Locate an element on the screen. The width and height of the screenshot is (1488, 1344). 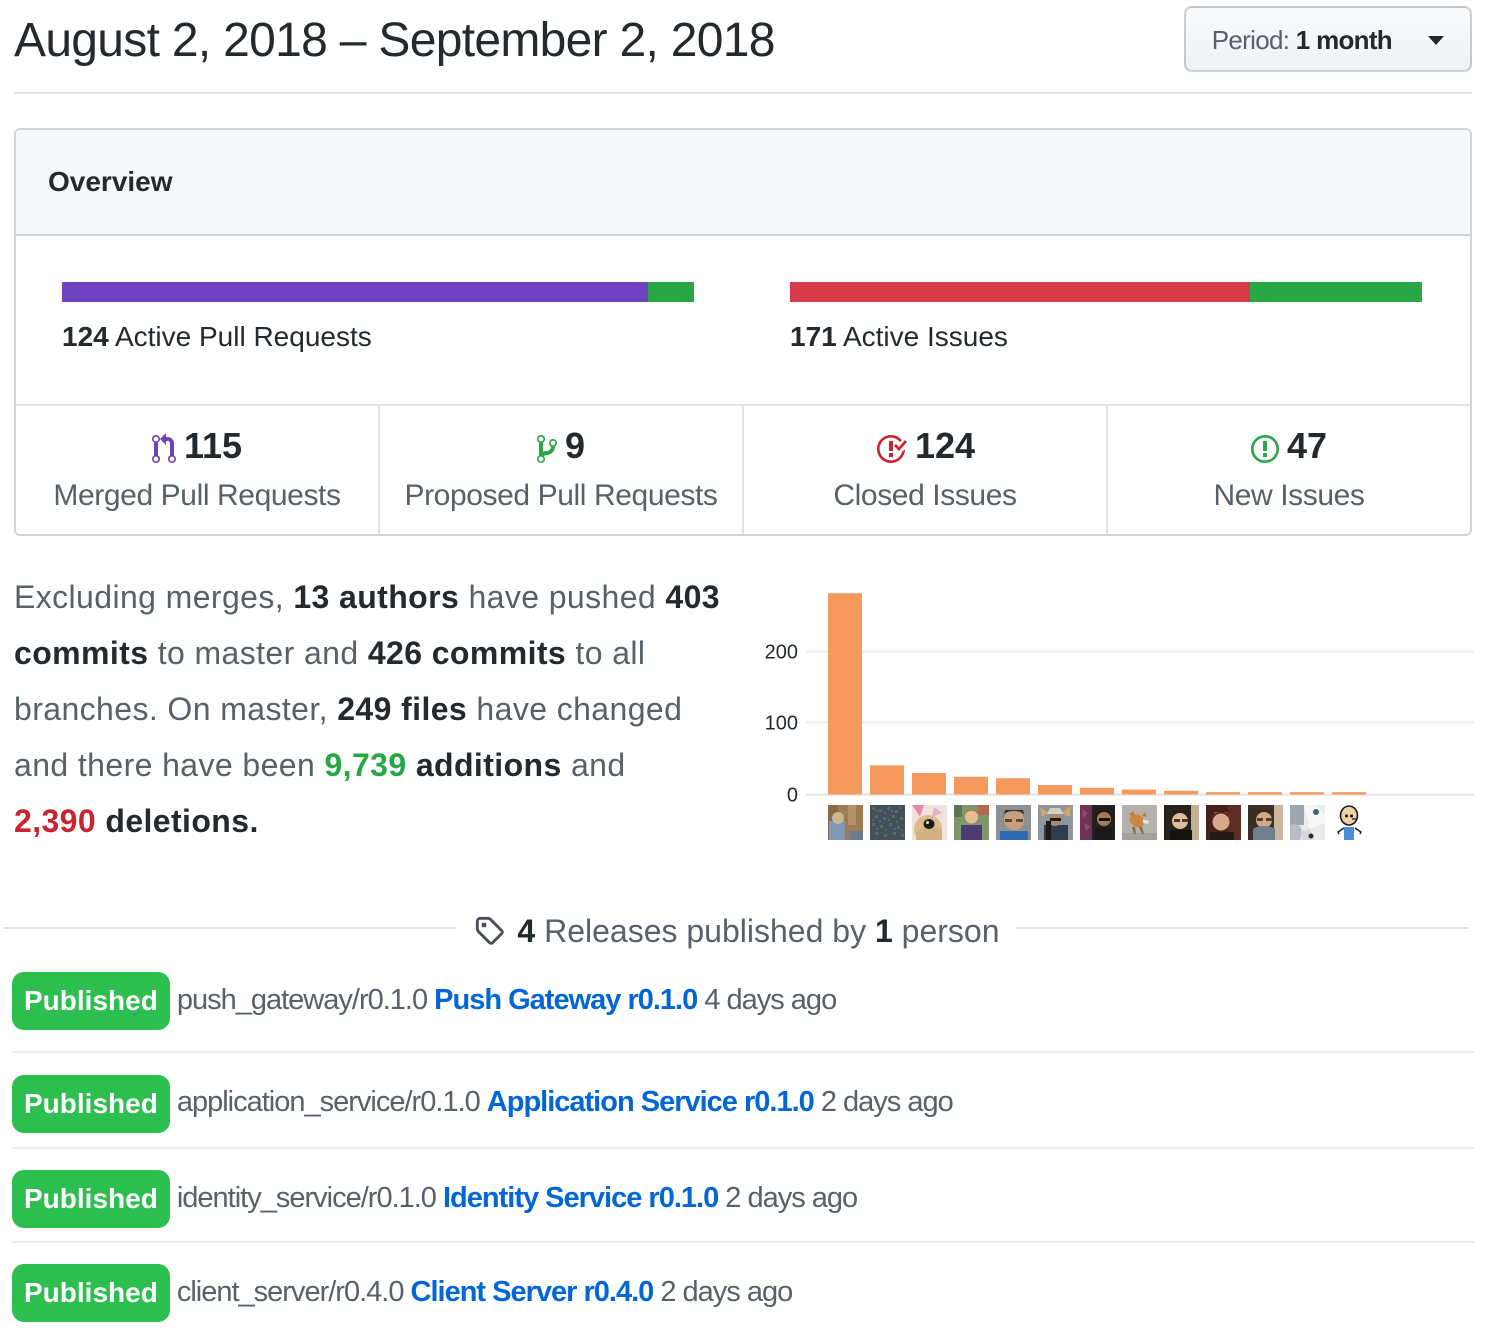
svg-text: 200 is located at coordinates (781, 653).